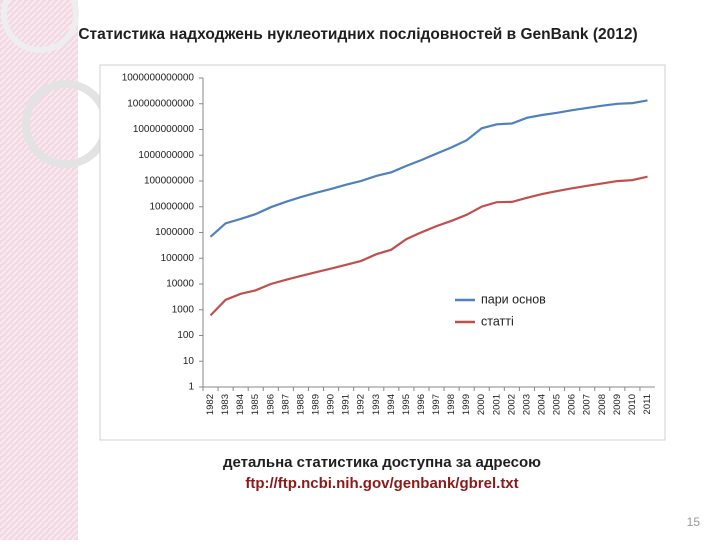 This screenshot has height=545, width=720. Describe the element at coordinates (617, 404) in the screenshot. I see `x-tick-label: 2009` at that location.